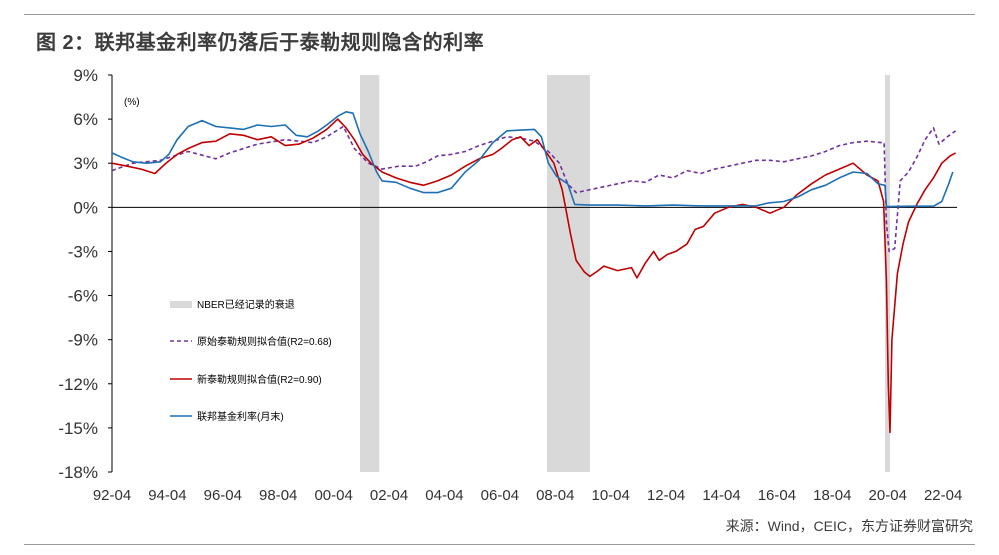 The width and height of the screenshot is (999, 555). I want to click on x-tick-label-7: 06-04, so click(500, 495).